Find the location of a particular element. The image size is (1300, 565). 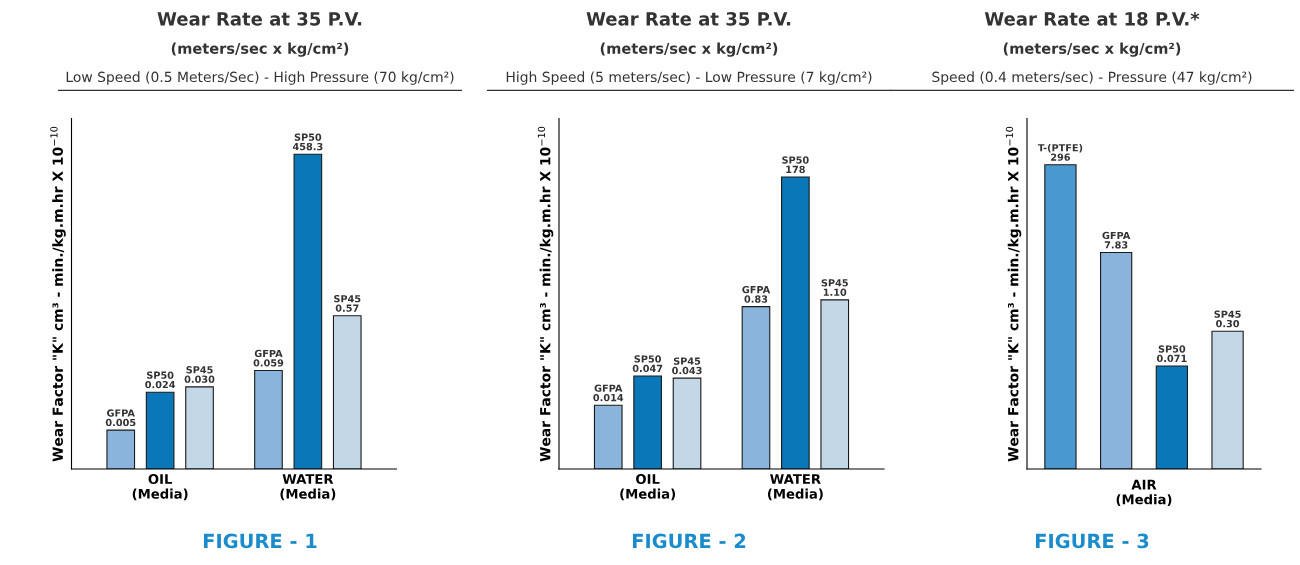

annotation: SP50 is located at coordinates (1172, 349).